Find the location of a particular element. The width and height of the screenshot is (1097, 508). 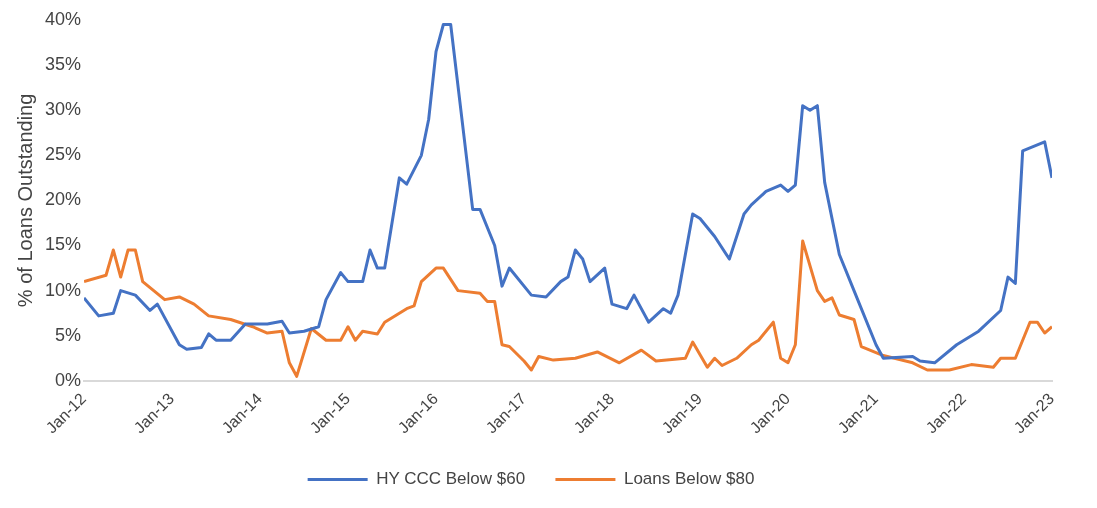

y-tick-label: 40% is located at coordinates (63, 18).